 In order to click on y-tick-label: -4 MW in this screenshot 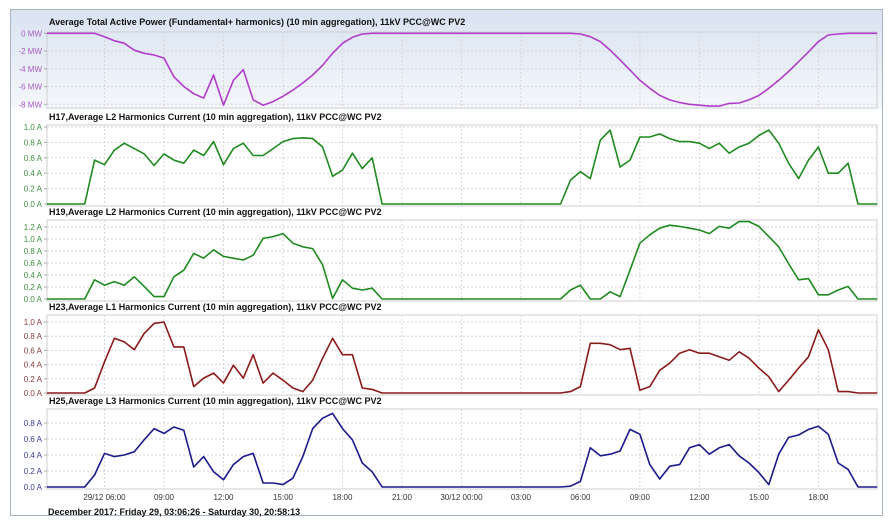, I will do `click(30, 69)`.